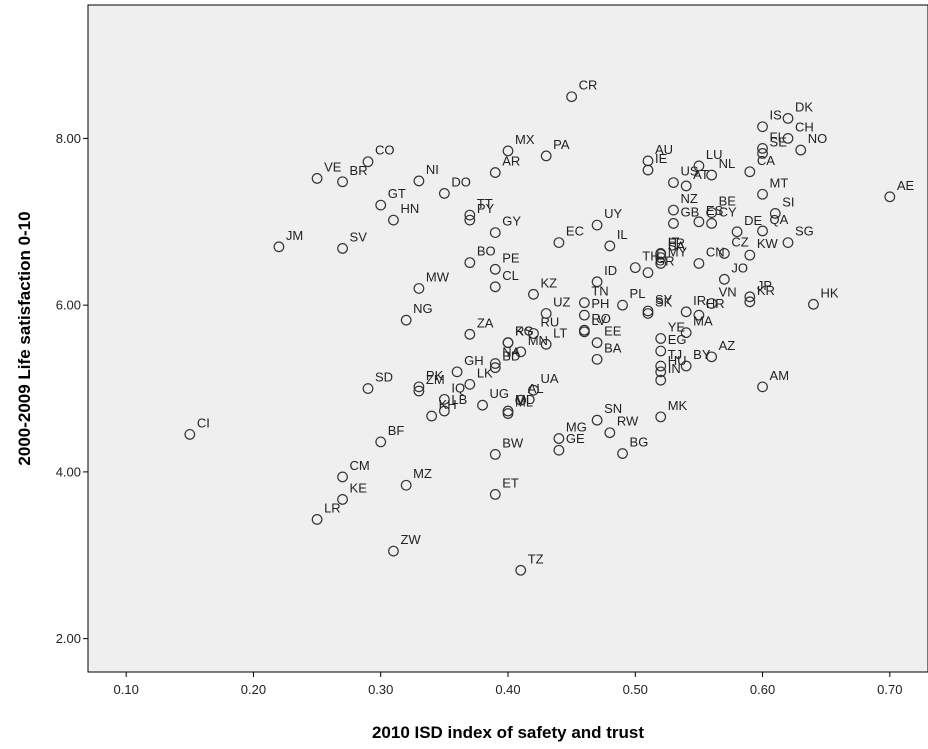 Image resolution: width=928 pixels, height=749 pixels. What do you see at coordinates (461, 181) in the screenshot?
I see `point-label: DO` at bounding box center [461, 181].